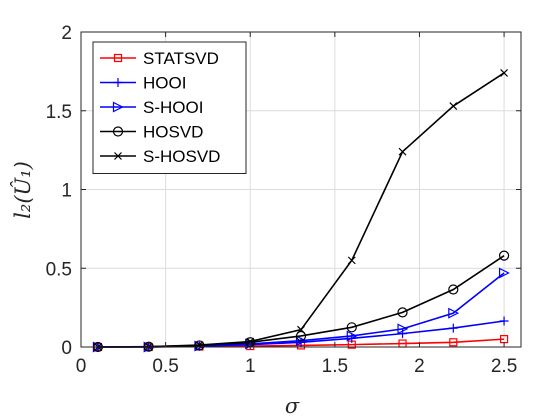 The image size is (560, 420). What do you see at coordinates (66, 191) in the screenshot?
I see `y-tick-label: 1` at bounding box center [66, 191].